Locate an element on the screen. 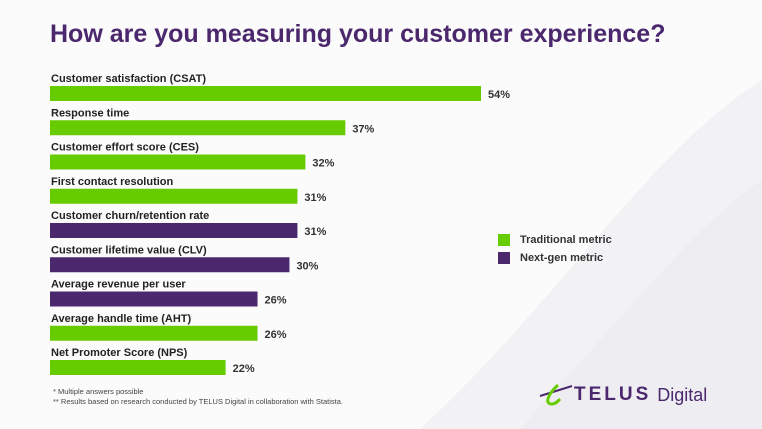  value-label: 32% is located at coordinates (323, 164).